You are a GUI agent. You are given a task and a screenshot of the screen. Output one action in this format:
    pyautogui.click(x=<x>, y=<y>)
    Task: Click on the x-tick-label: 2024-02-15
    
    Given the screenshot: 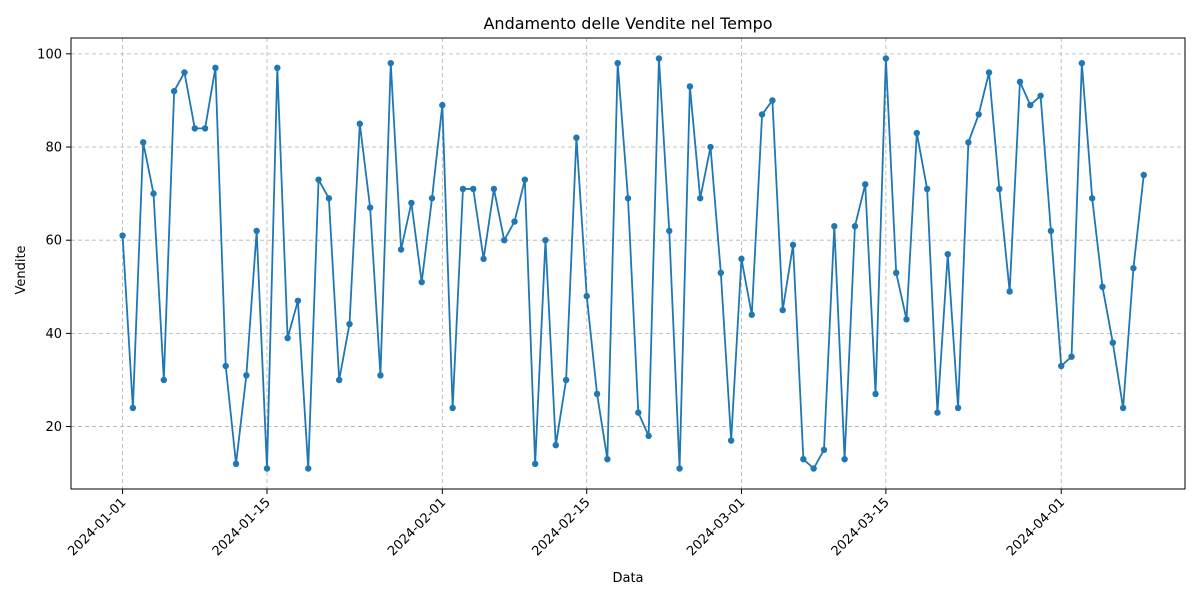 What is the action you would take?
    pyautogui.click(x=562, y=527)
    